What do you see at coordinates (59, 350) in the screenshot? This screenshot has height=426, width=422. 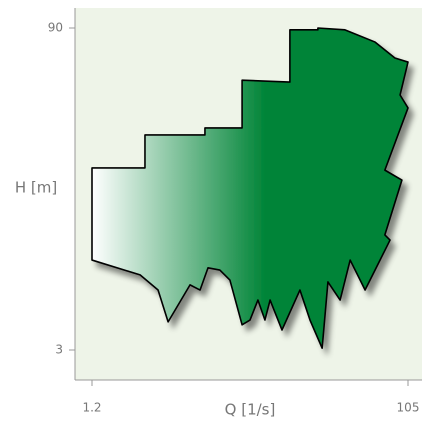 I see `y-tick-label: 3` at bounding box center [59, 350].